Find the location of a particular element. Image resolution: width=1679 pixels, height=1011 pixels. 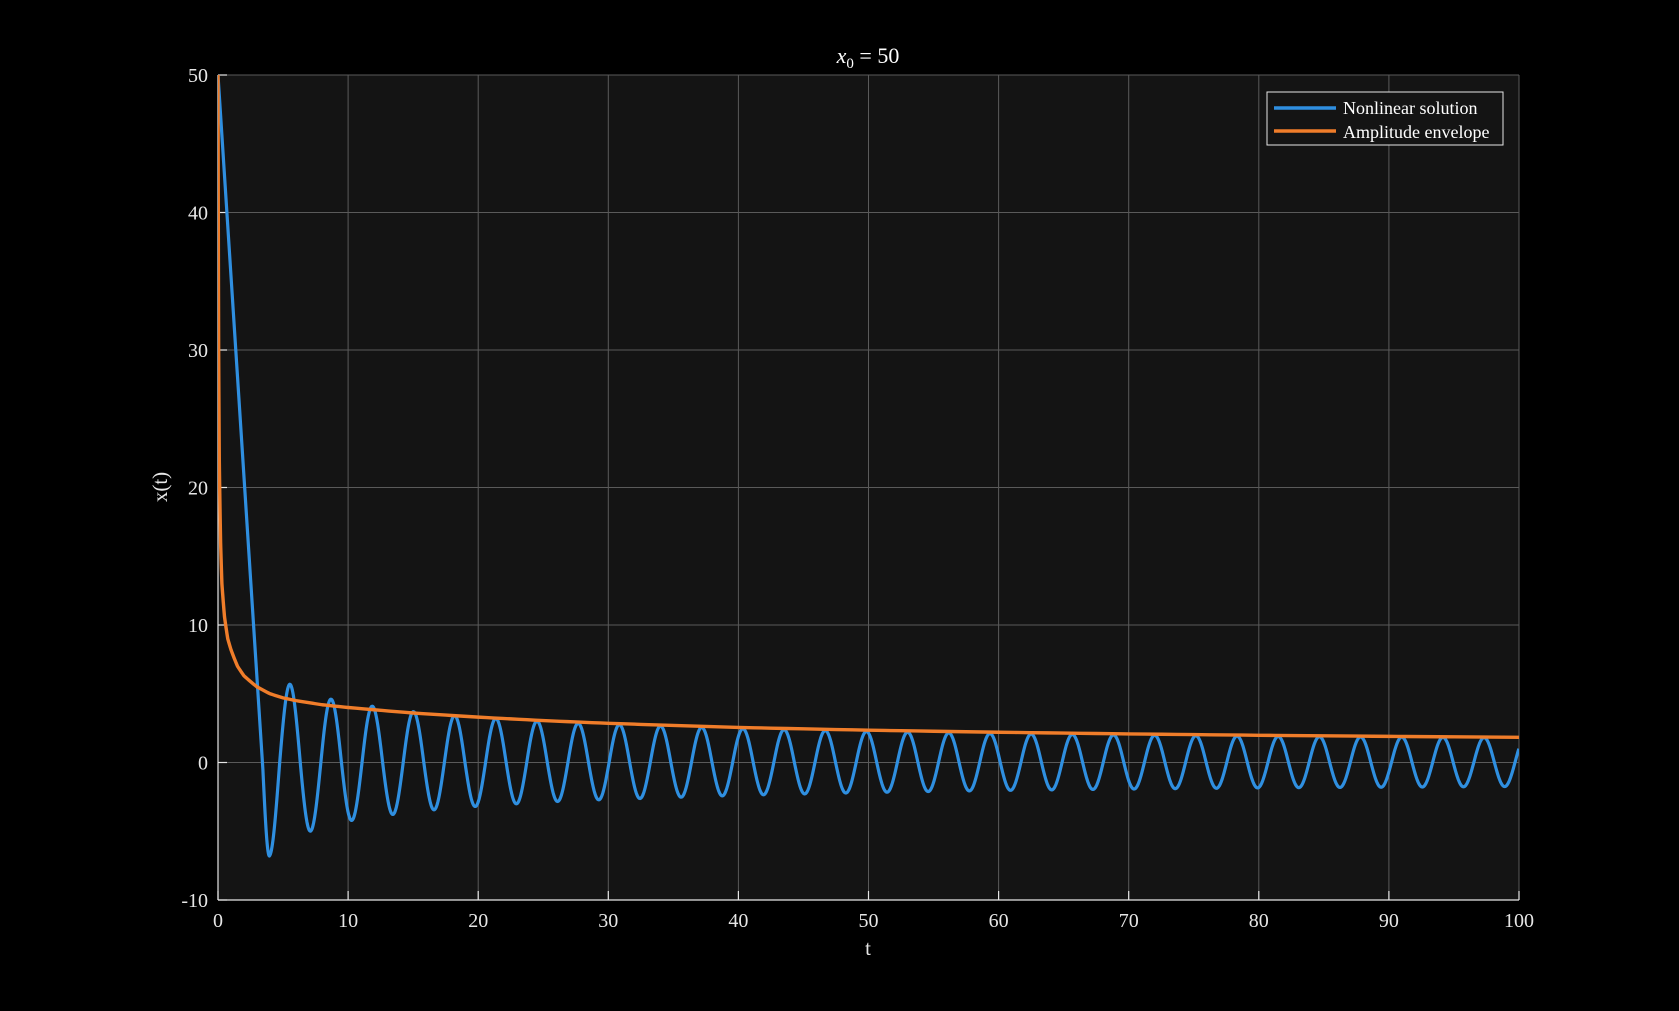

y-tick-label: 10 is located at coordinates (198, 626).